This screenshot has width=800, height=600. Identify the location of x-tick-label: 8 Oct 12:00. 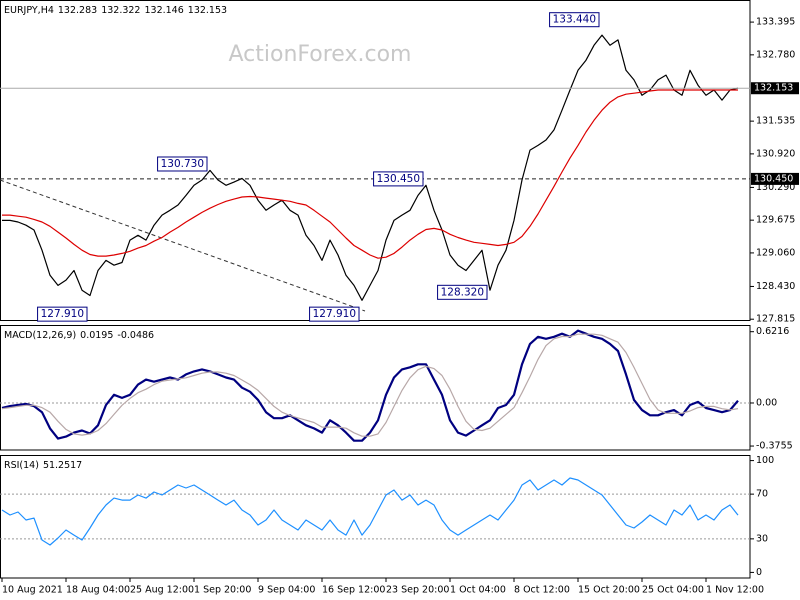
(542, 590).